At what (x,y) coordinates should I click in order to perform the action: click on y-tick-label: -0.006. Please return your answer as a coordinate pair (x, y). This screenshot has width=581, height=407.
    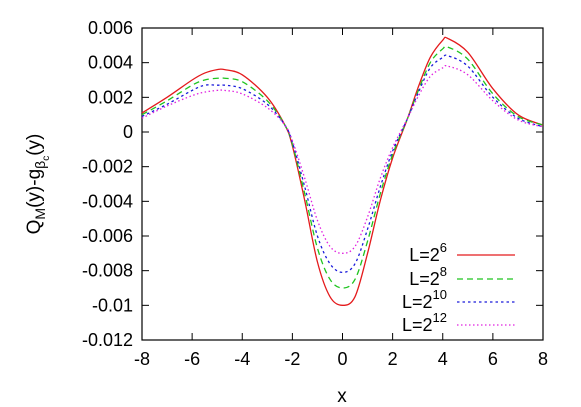
    Looking at the image, I should click on (107, 236).